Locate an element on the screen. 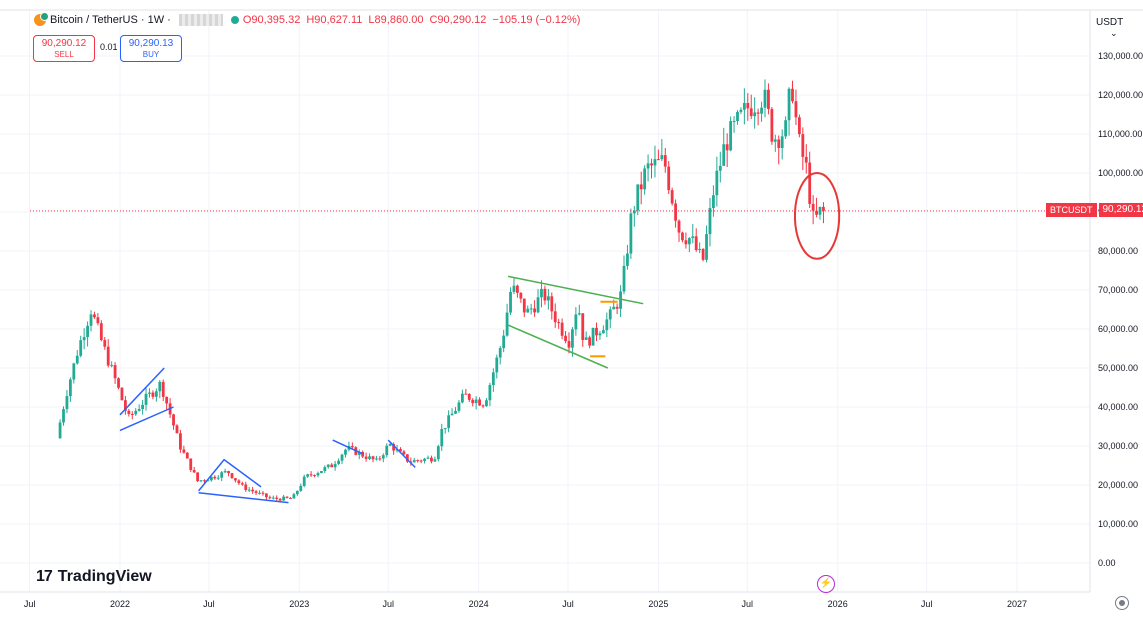 The height and width of the screenshot is (627, 1143). symbol-title: Bitcoin / TetherUS · 1W · is located at coordinates (110, 20).